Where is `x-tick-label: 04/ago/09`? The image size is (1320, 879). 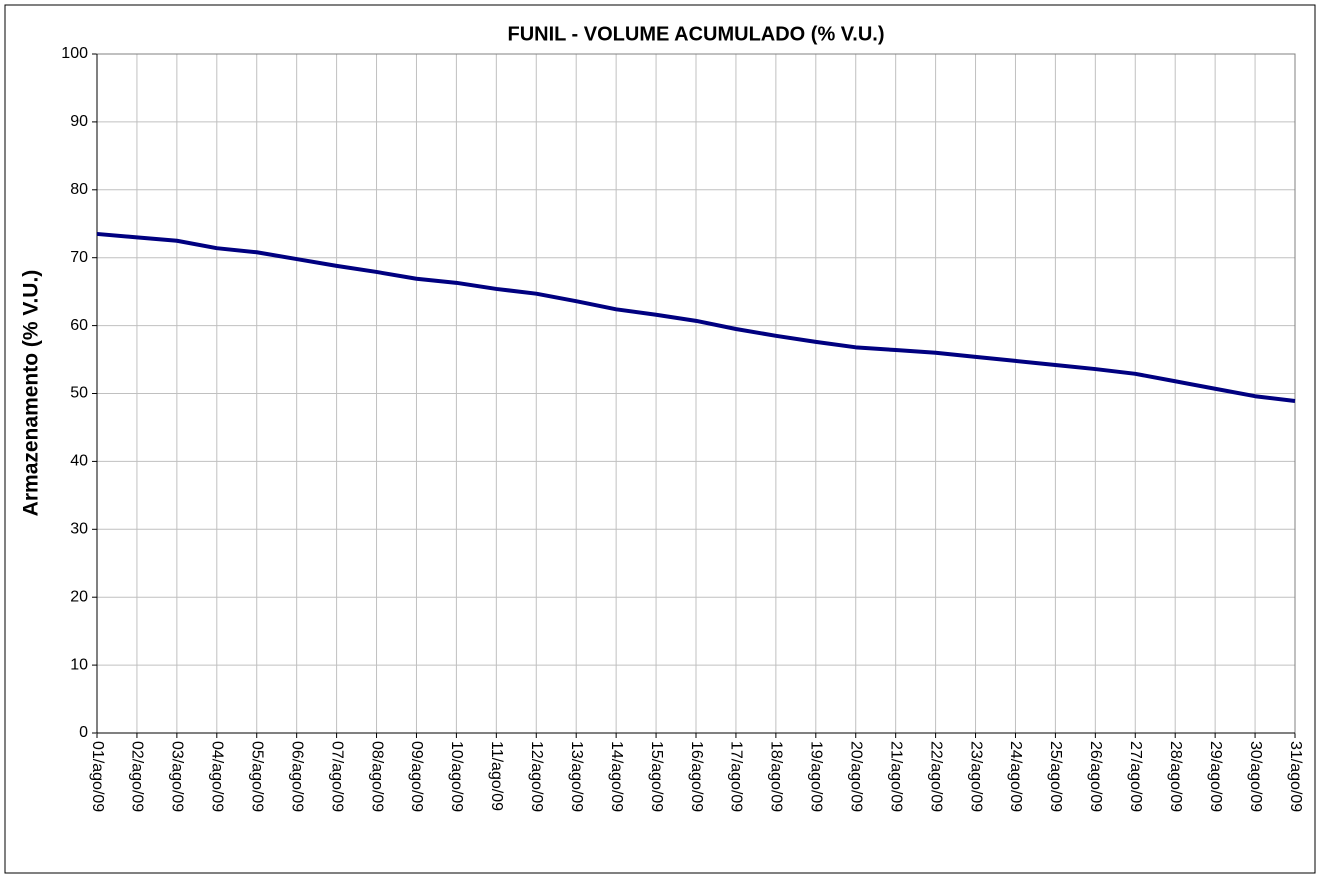
x-tick-label: 04/ago/09 is located at coordinates (217, 776).